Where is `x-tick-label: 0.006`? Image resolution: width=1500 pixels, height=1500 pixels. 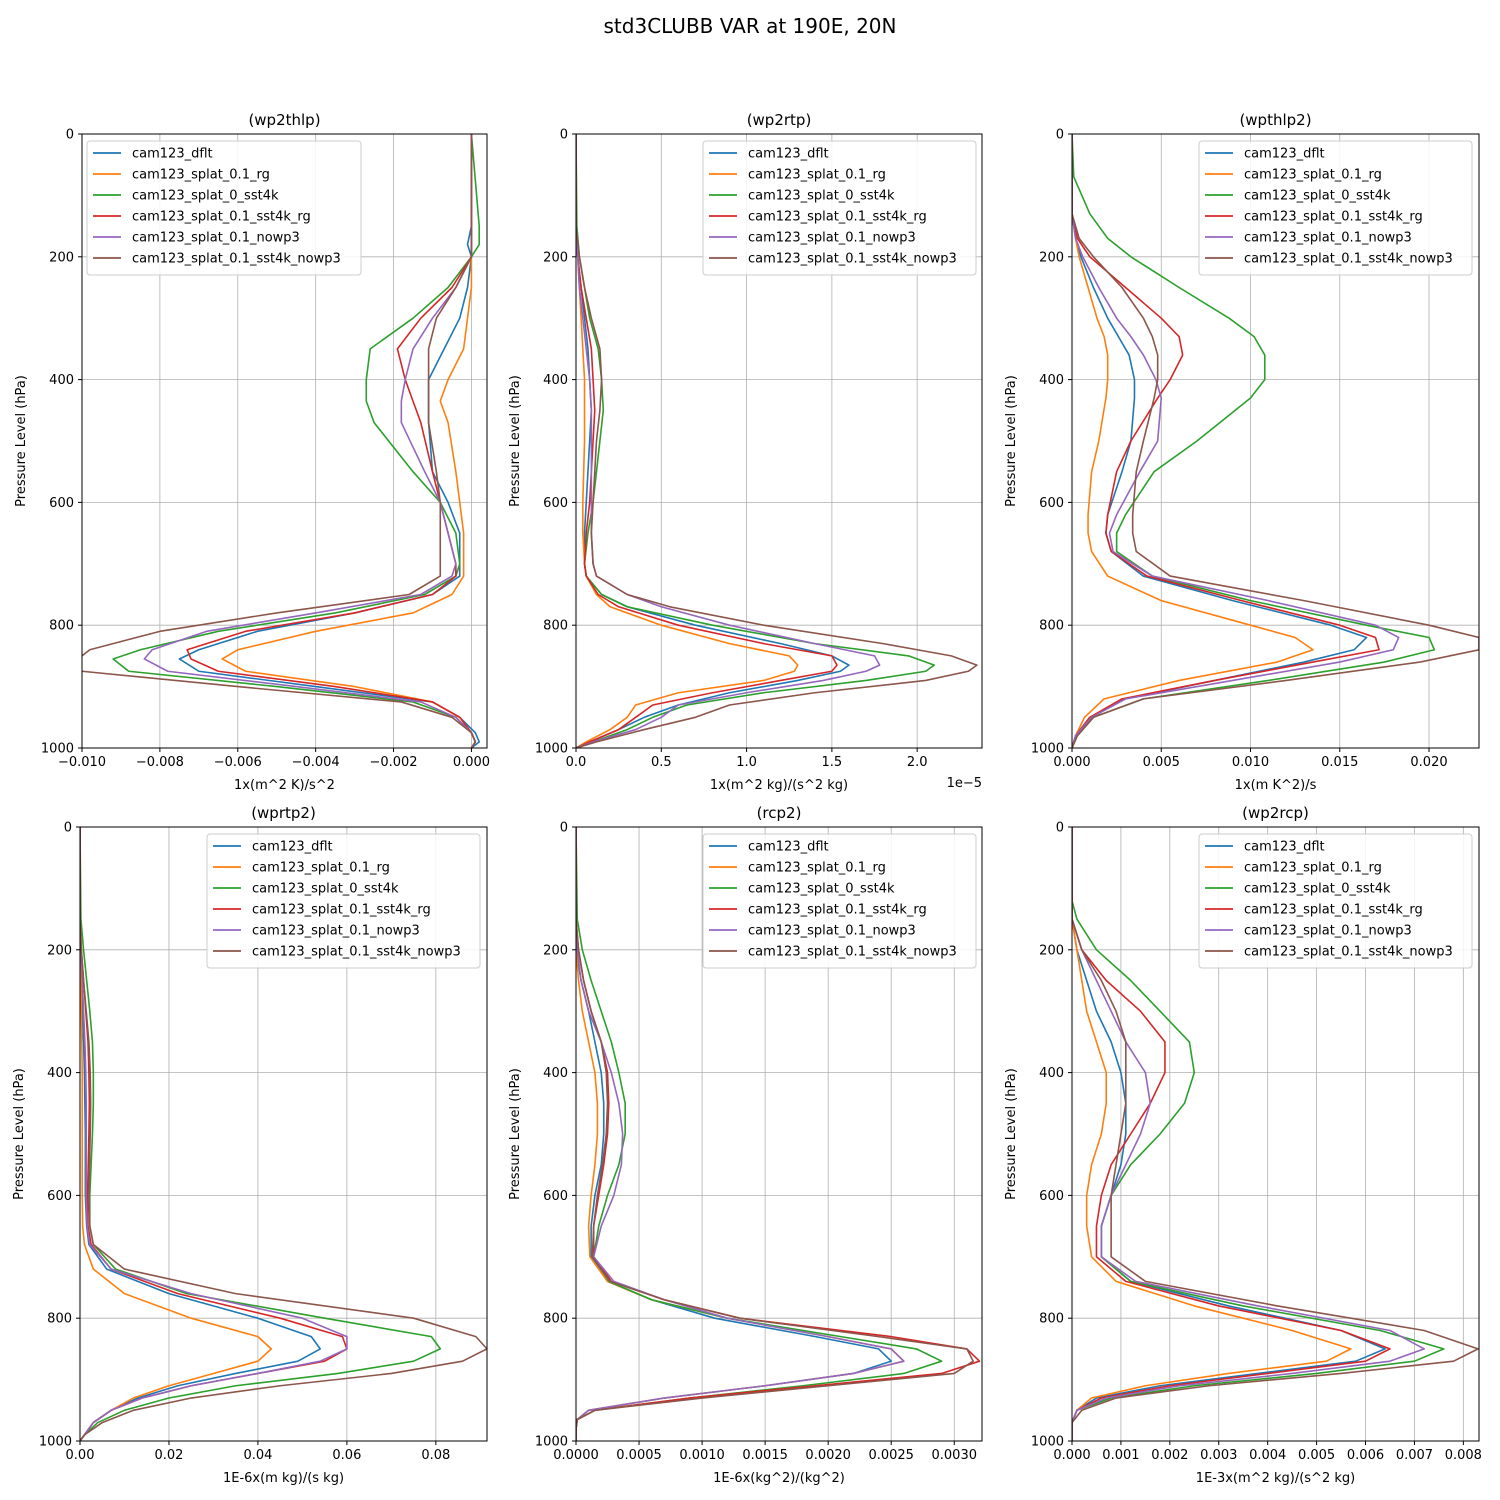 x-tick-label: 0.006 is located at coordinates (1365, 1455).